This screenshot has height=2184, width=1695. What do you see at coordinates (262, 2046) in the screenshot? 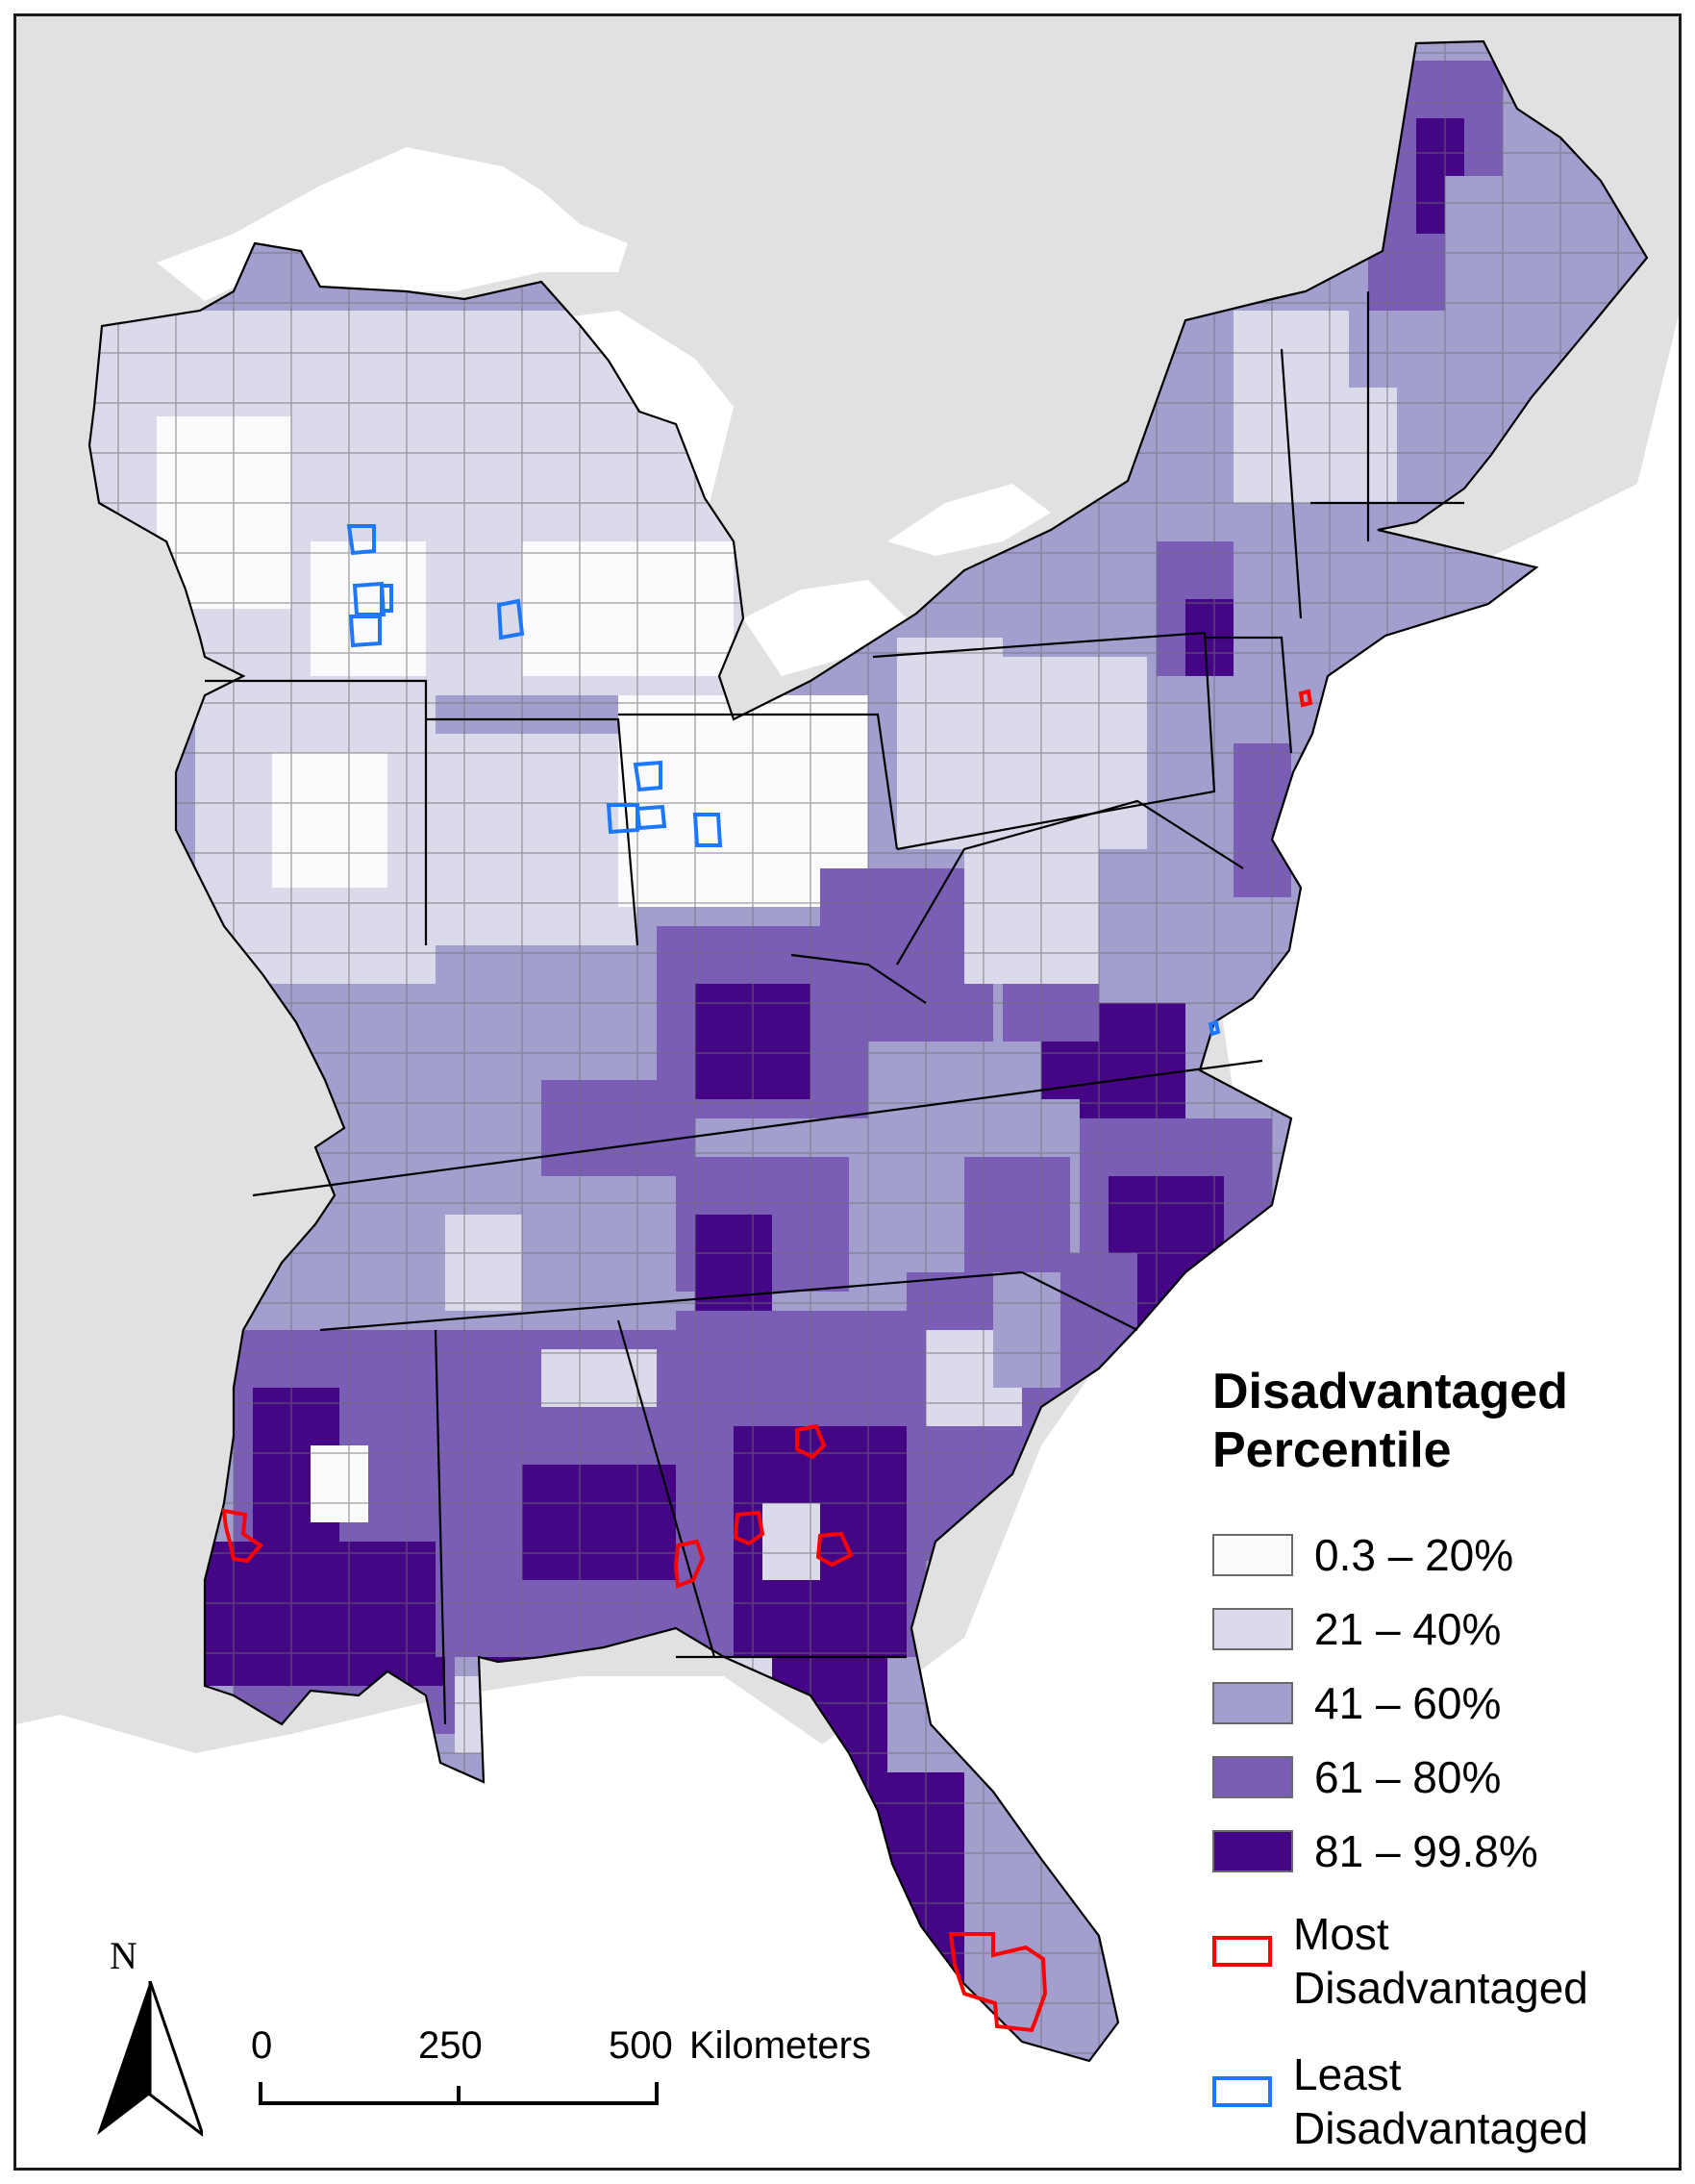
I see `scale-tick-0: 0` at bounding box center [262, 2046].